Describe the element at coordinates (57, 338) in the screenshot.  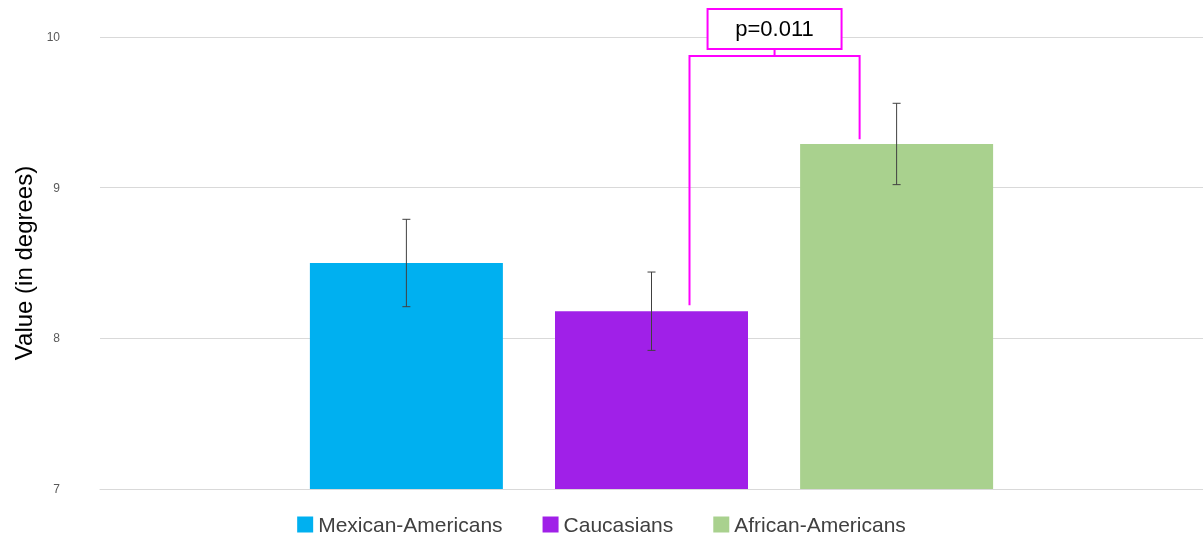
I see `y-tick-label: 8` at that location.